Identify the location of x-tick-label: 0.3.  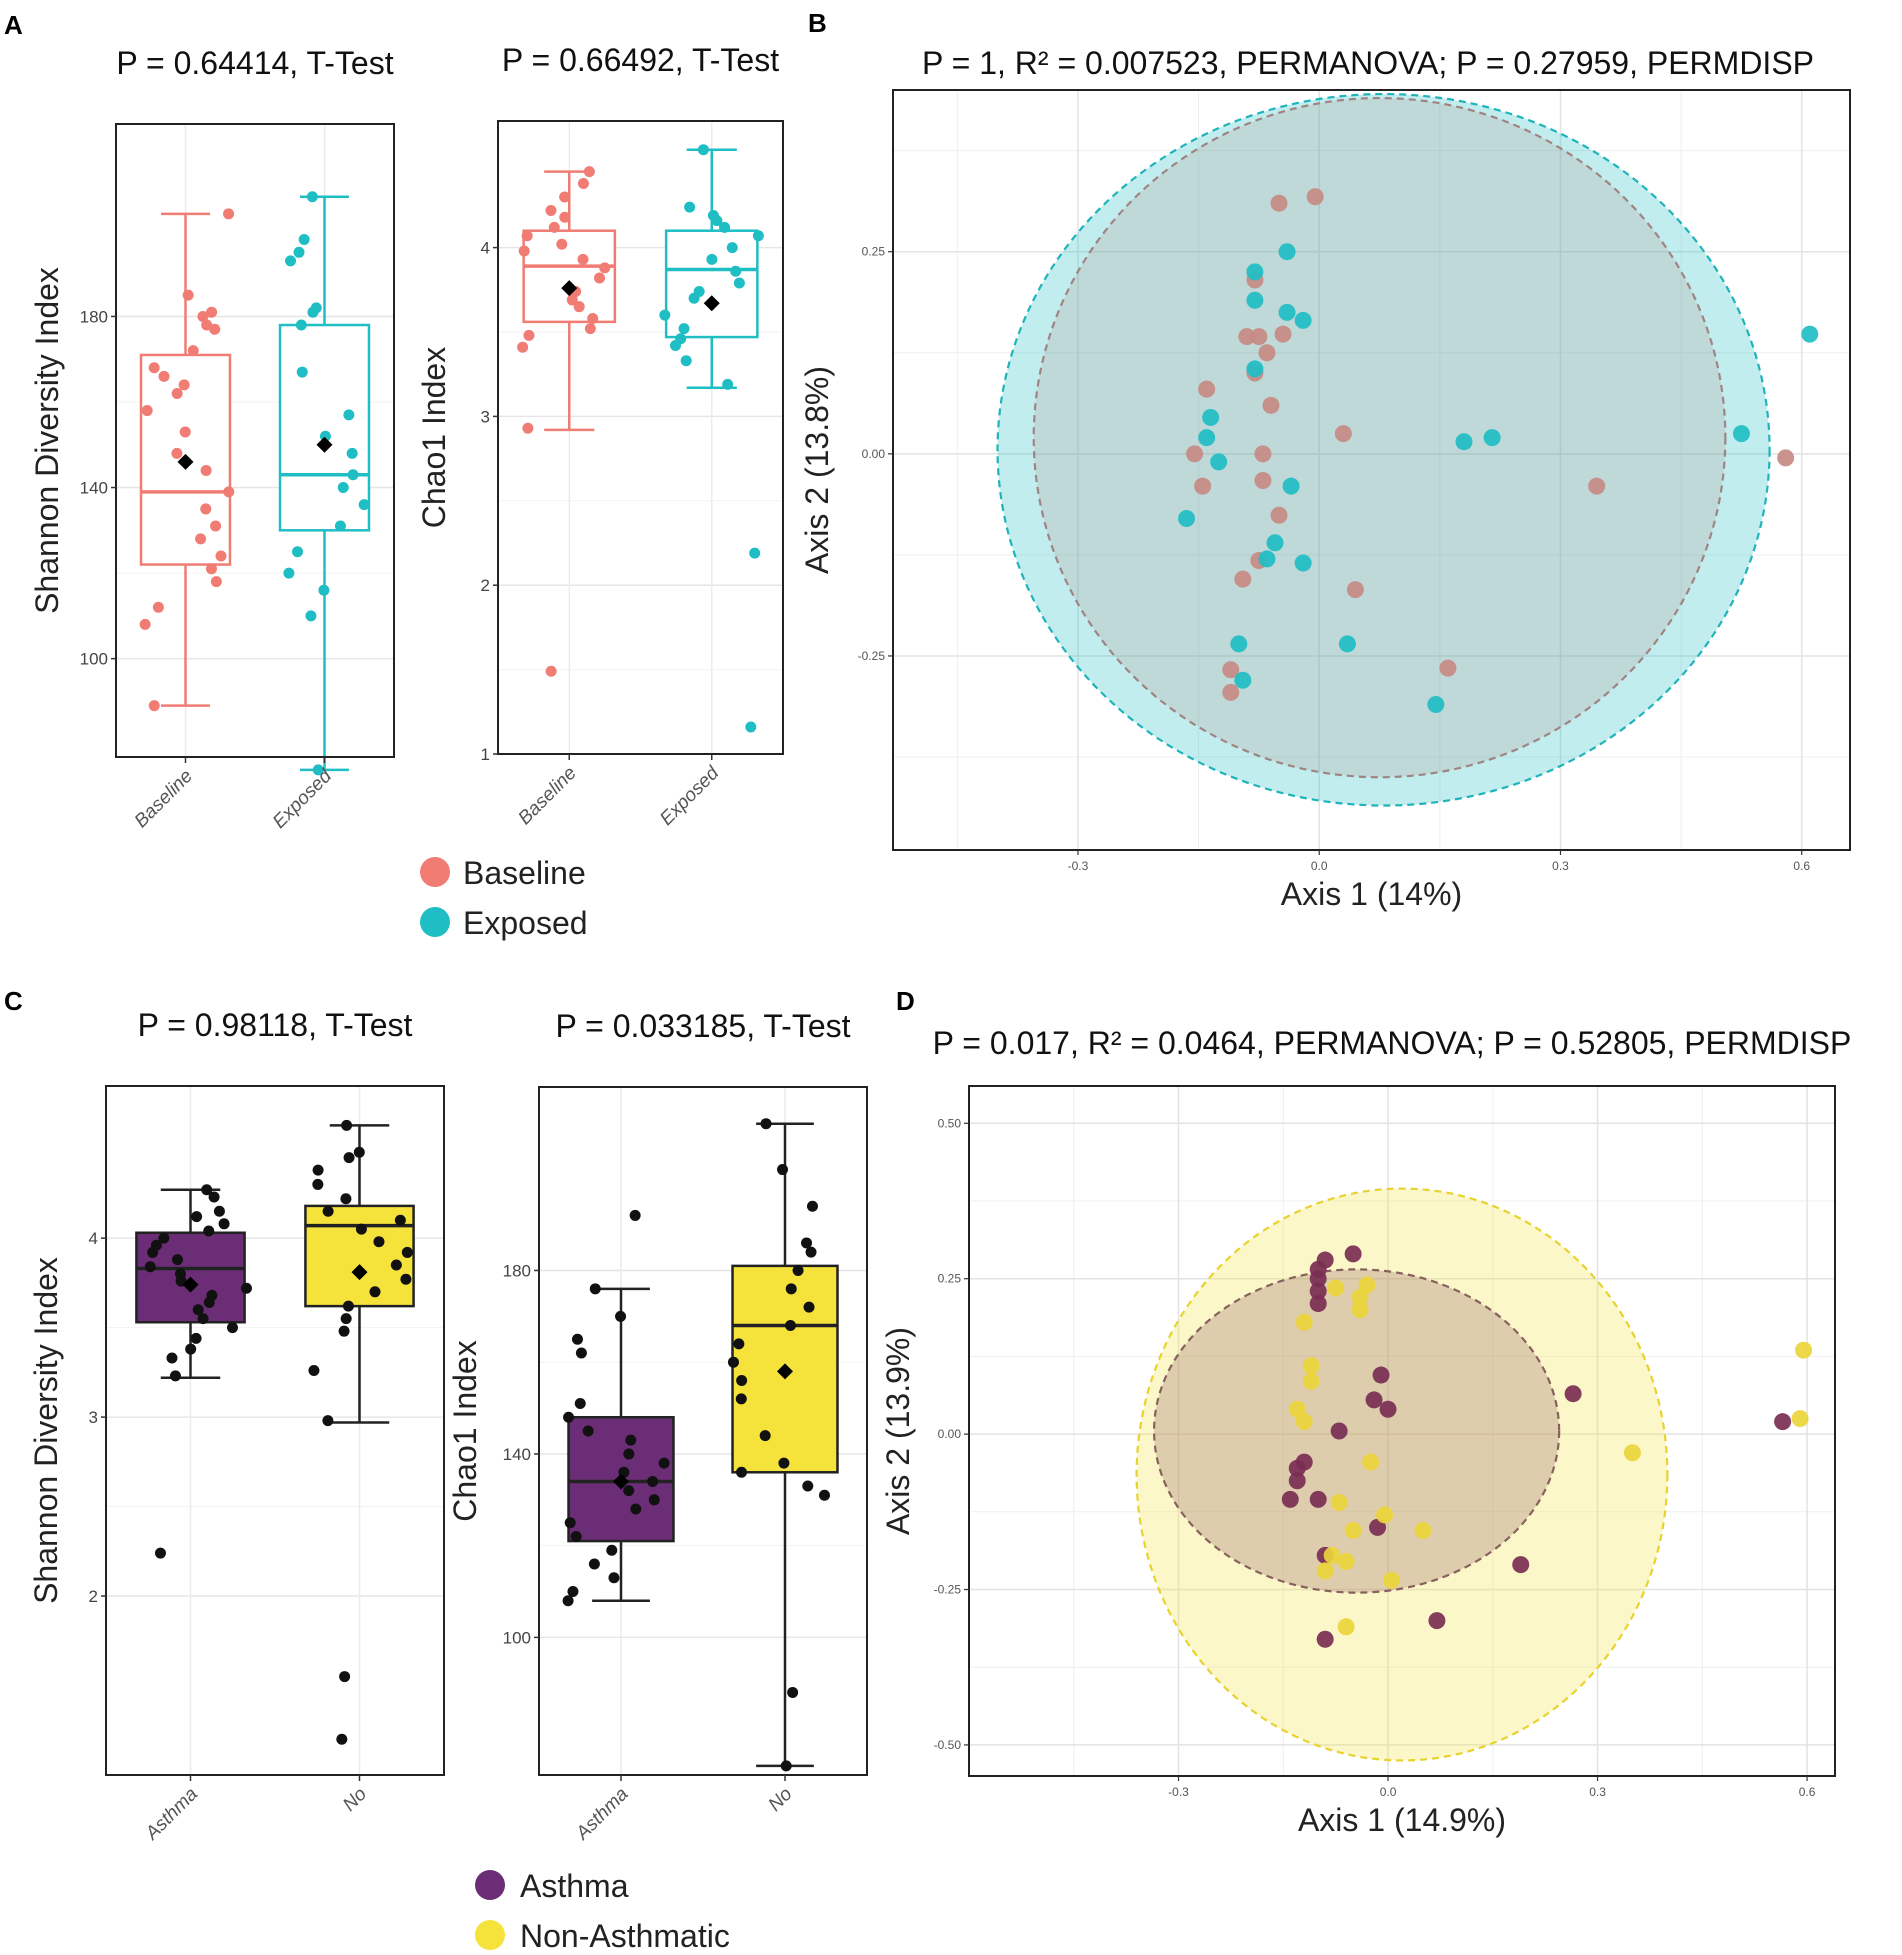
(1560, 866).